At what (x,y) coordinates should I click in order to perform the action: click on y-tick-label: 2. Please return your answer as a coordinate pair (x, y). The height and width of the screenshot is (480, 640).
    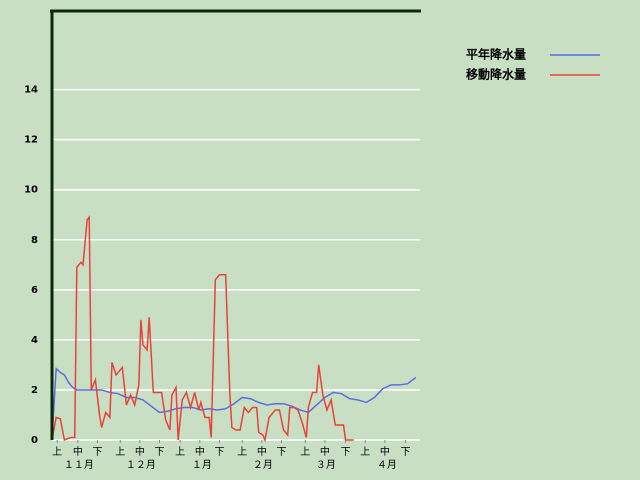
    Looking at the image, I should click on (34, 390).